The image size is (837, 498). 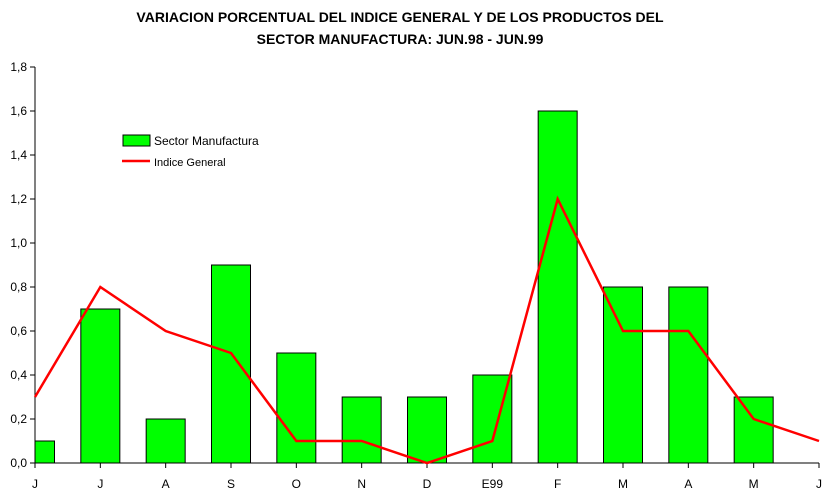 What do you see at coordinates (18, 463) in the screenshot?
I see `y-tick-label: 0,0` at bounding box center [18, 463].